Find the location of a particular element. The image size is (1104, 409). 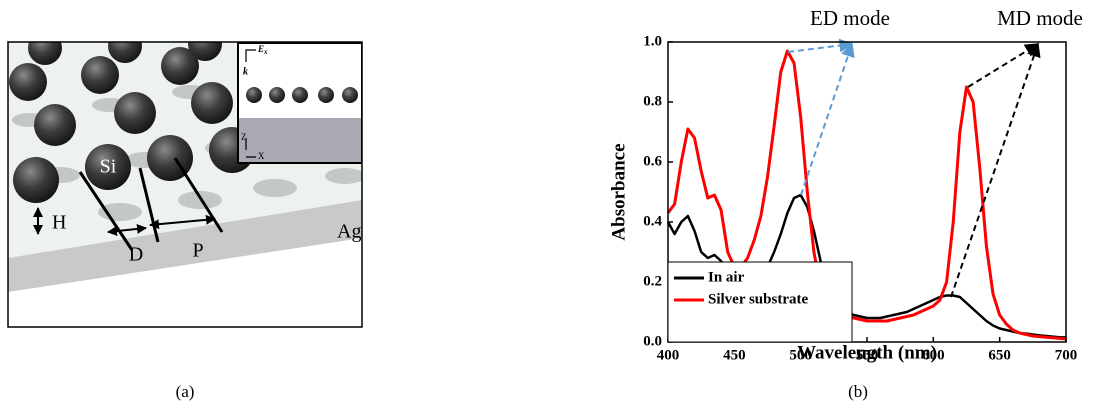

x-label: X is located at coordinates (261, 156).